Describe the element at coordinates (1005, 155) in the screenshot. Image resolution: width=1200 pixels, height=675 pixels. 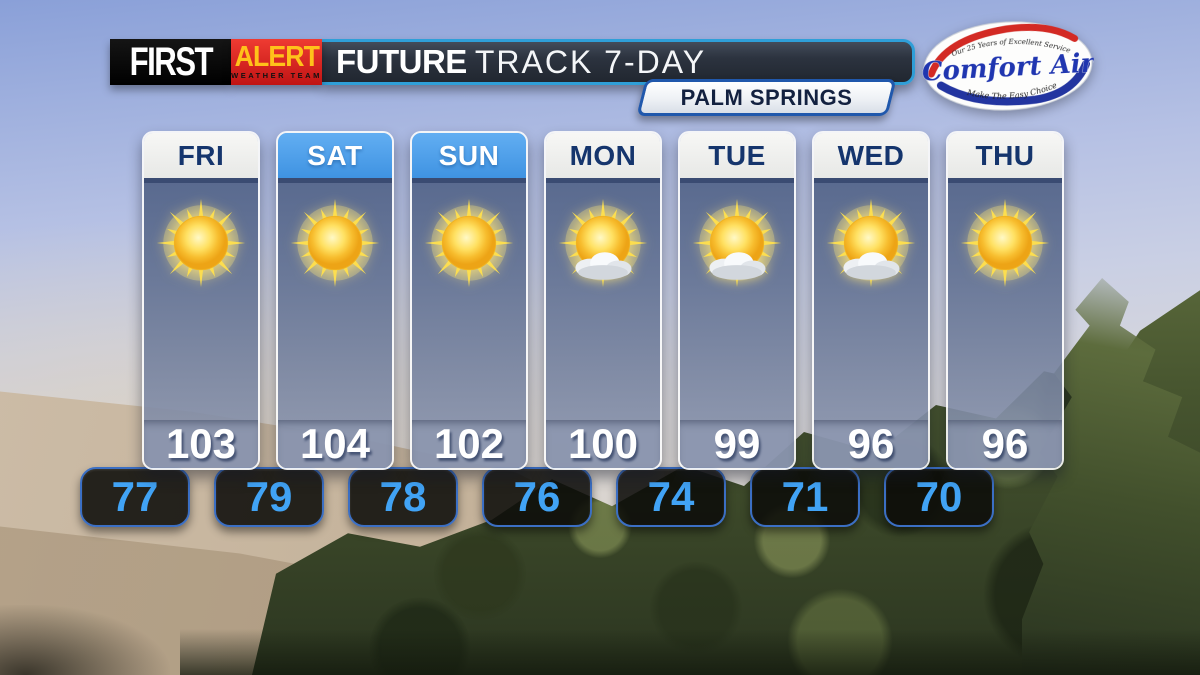
I see `day-label: THU` at that location.